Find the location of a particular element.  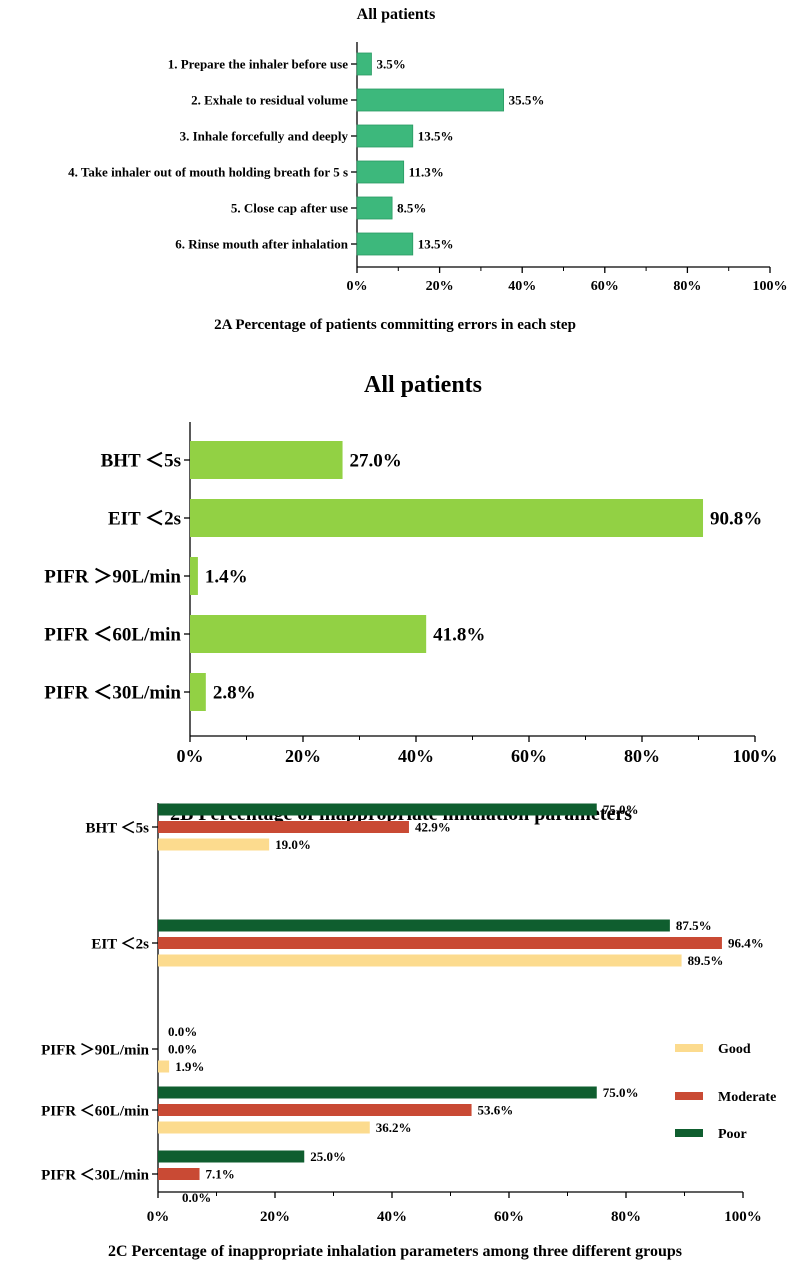

bar-value-label: 11.3% is located at coordinates (426, 172).